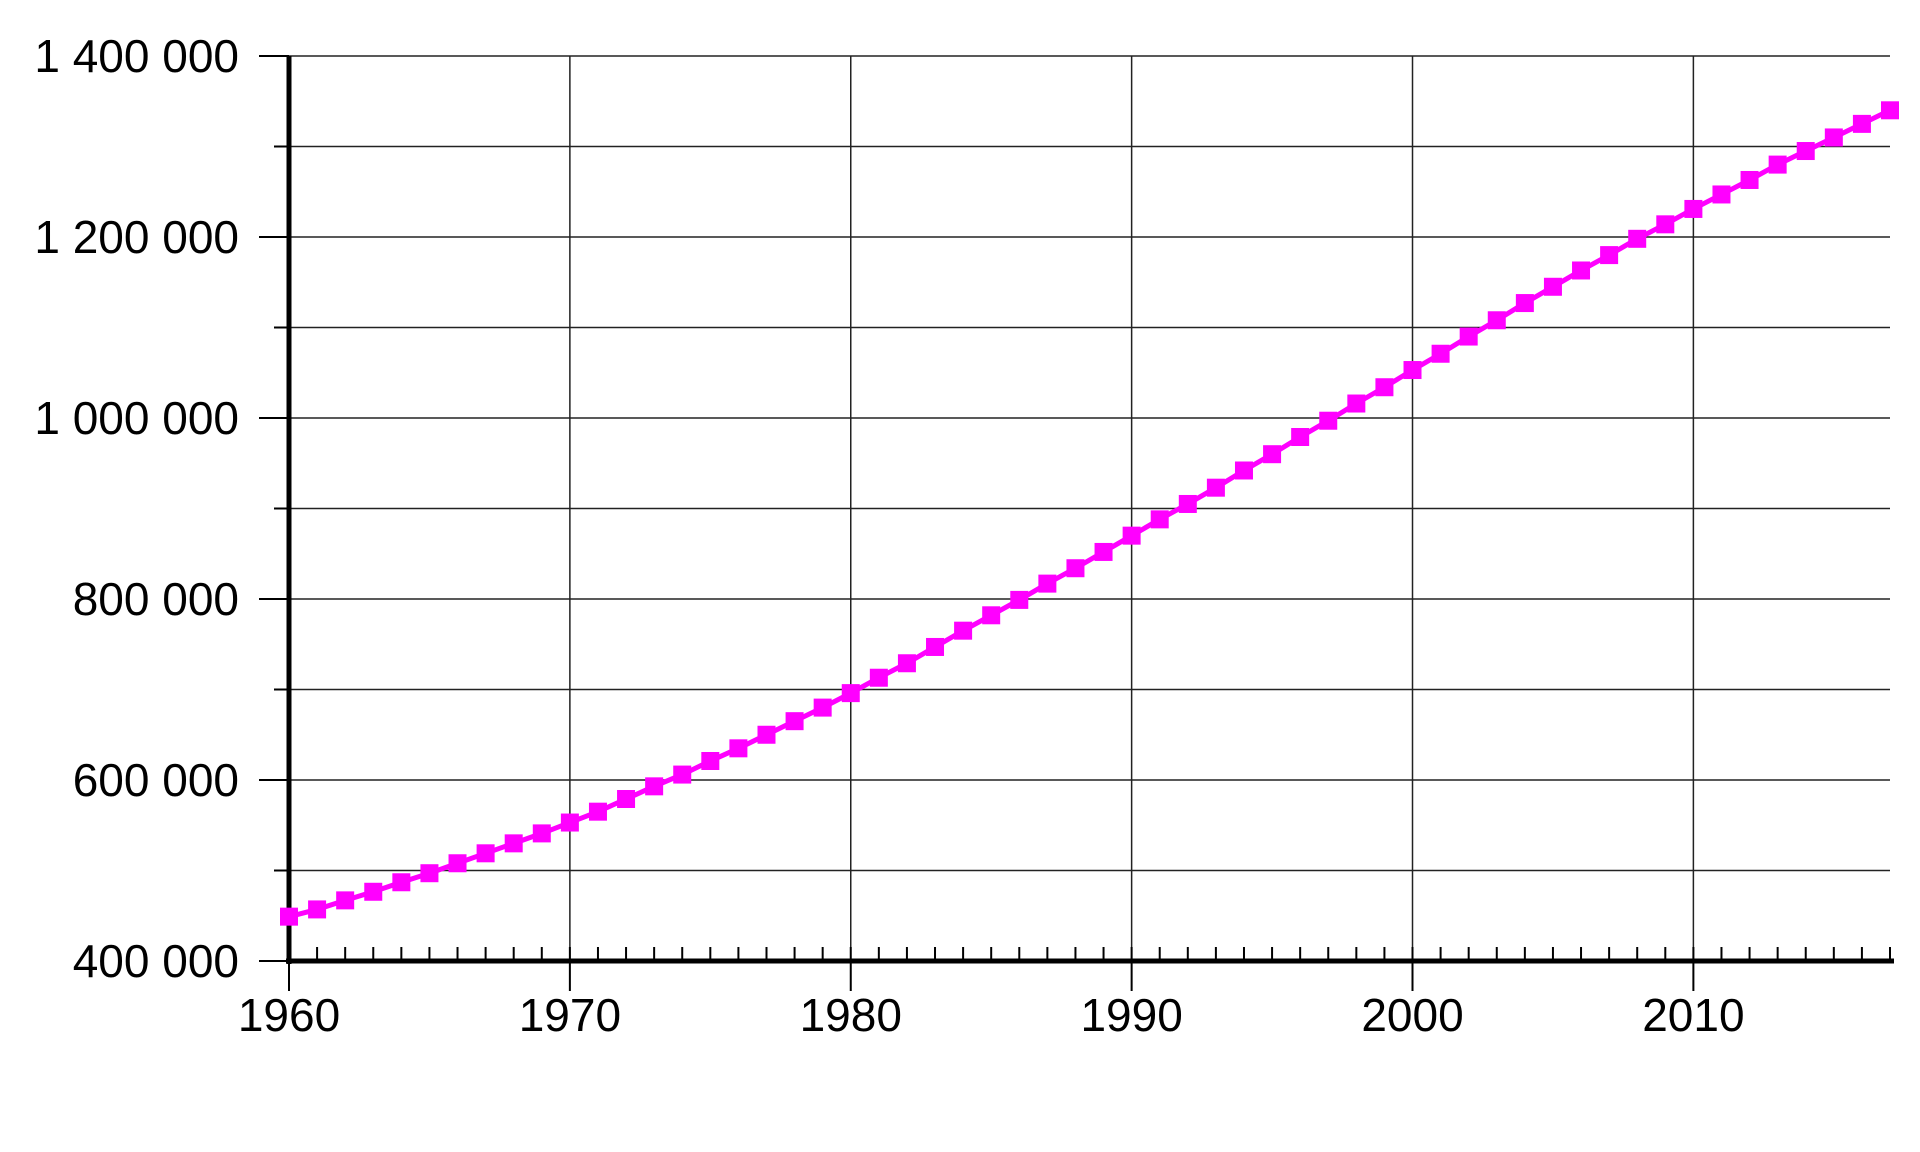 This screenshot has height=1152, width=1920. I want to click on y-tick-label: 1 000 000, so click(136, 418).